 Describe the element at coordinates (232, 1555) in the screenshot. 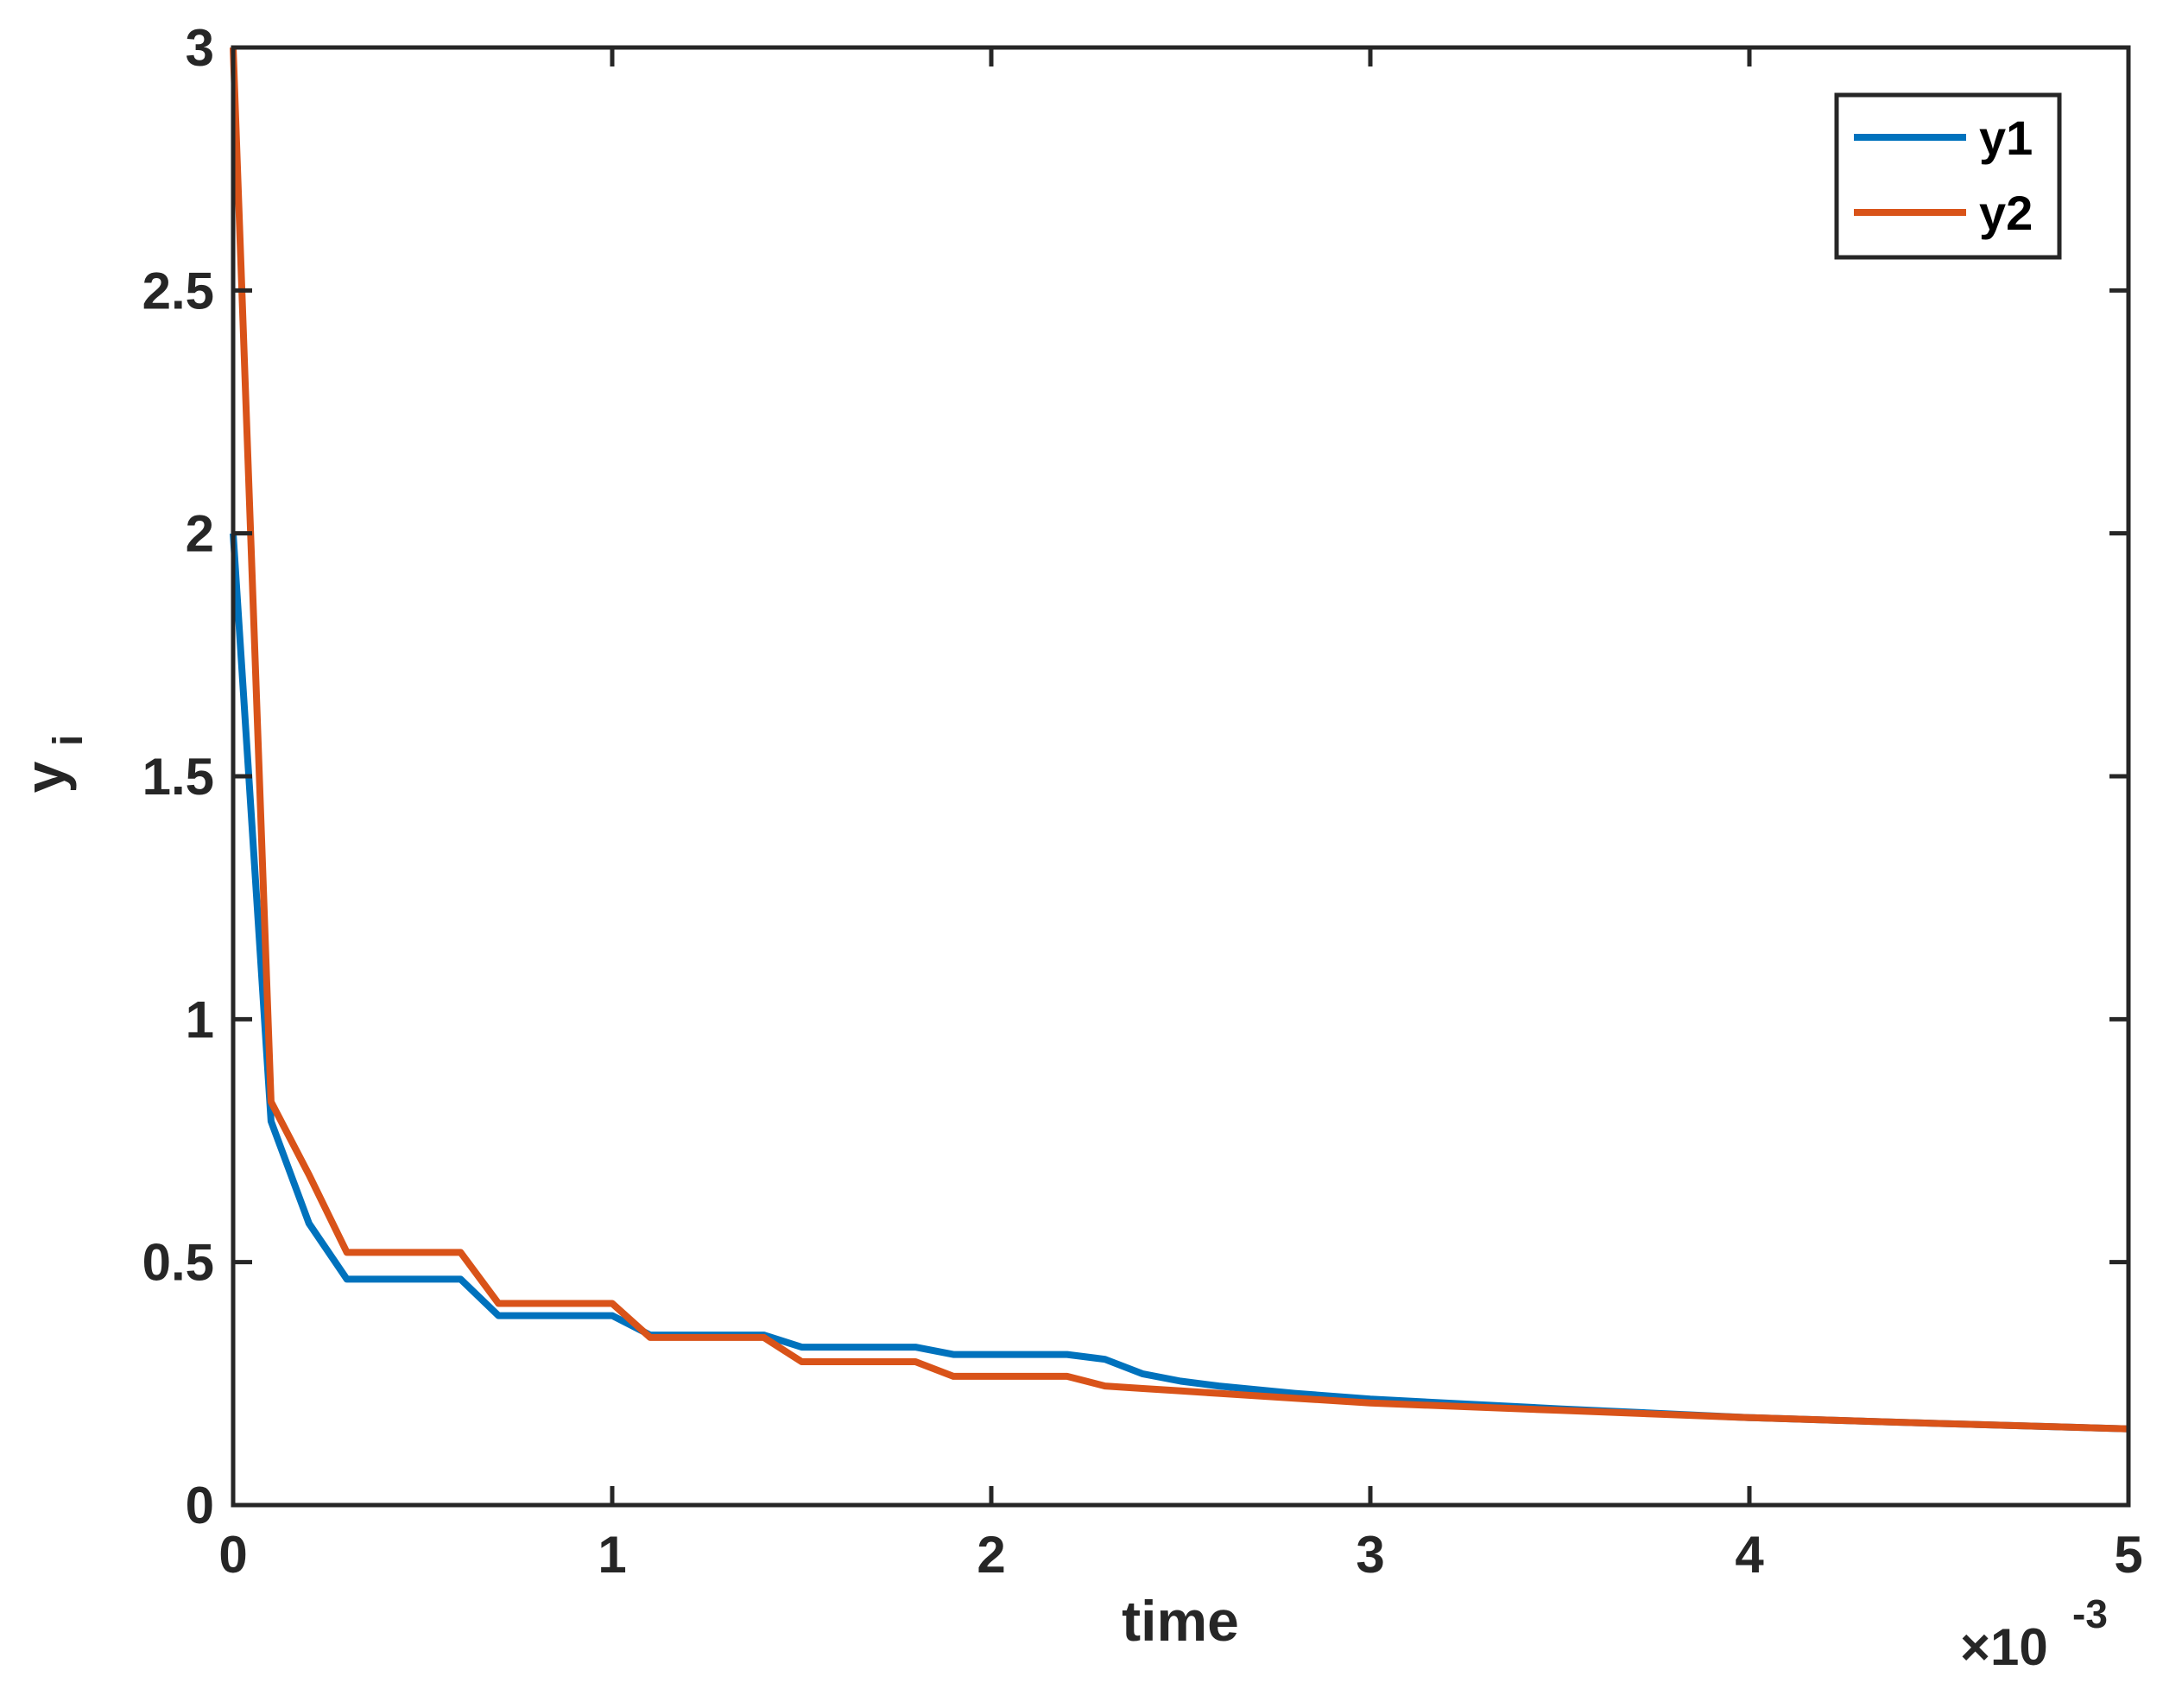

I see `x-tick-label: 0` at that location.